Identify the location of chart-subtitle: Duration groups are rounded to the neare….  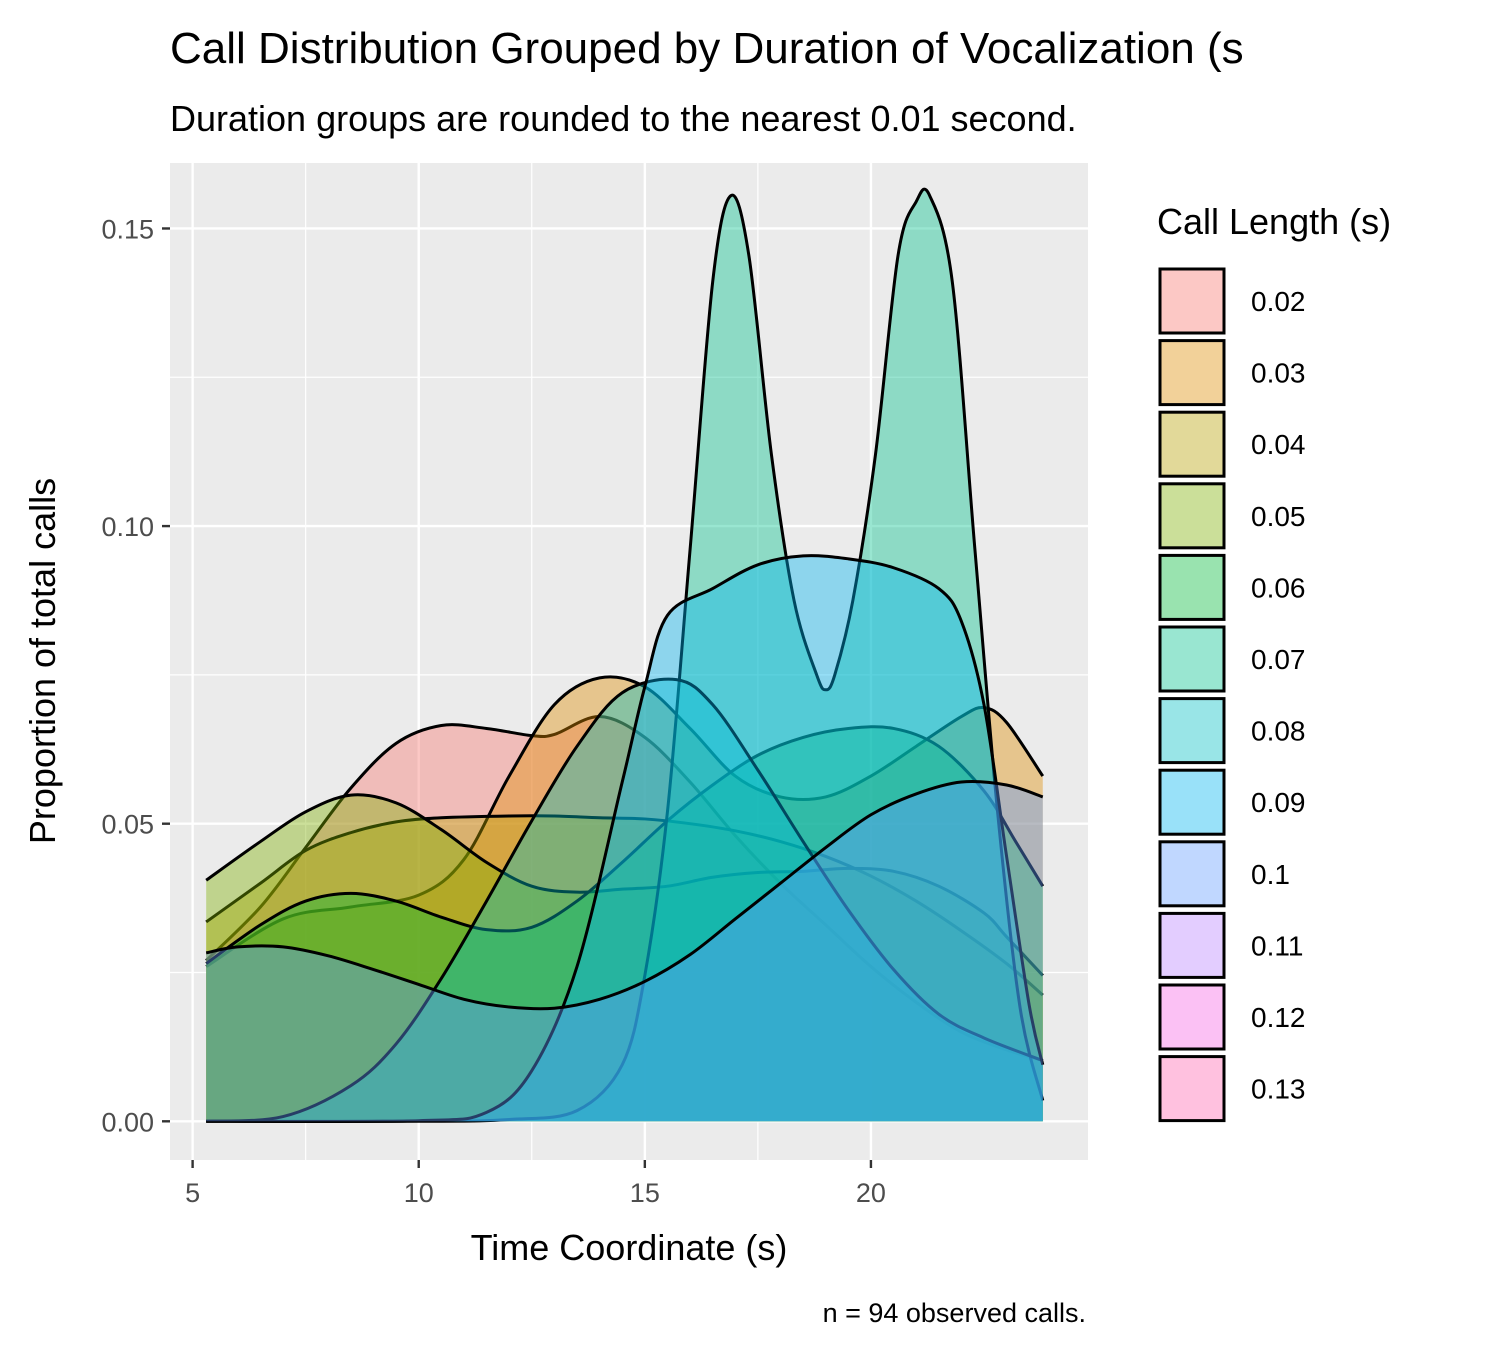
(623, 118).